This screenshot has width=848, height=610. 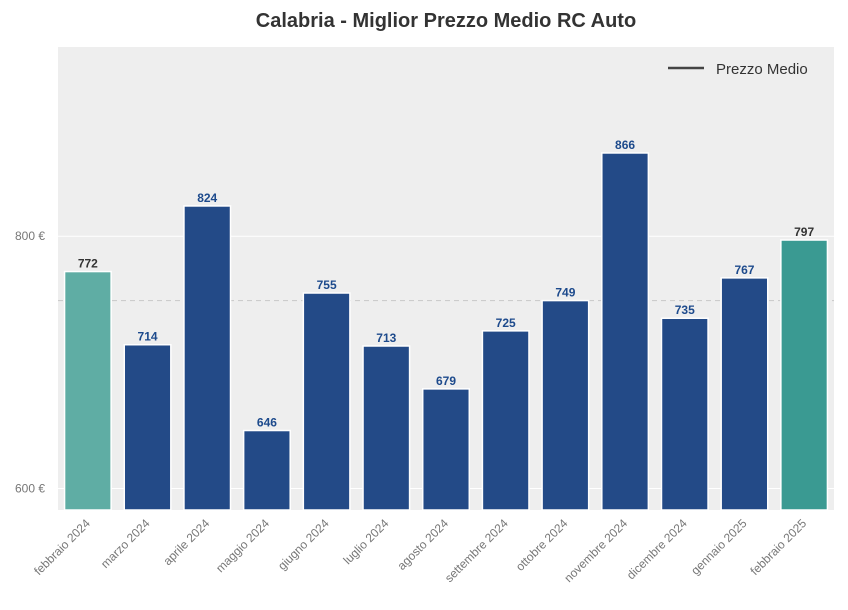 What do you see at coordinates (327, 285) in the screenshot?
I see `data-label: 755` at bounding box center [327, 285].